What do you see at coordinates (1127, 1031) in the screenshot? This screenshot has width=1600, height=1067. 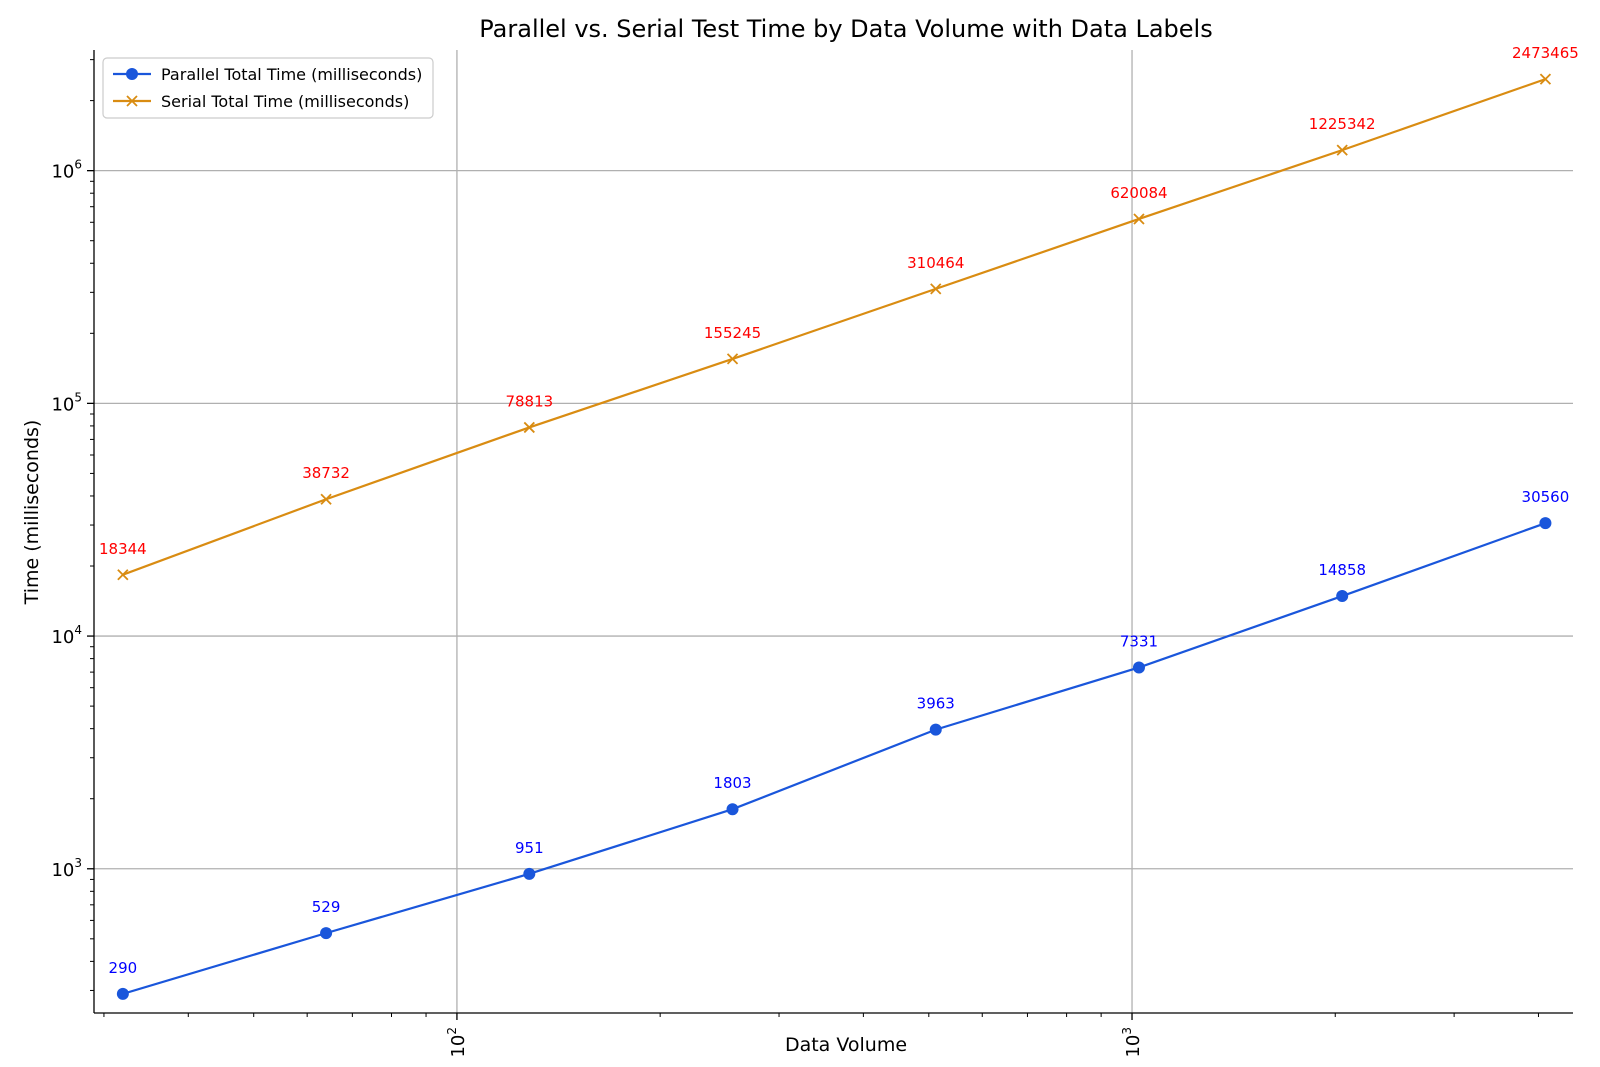 I see `x-tick-exponent: 3` at bounding box center [1127, 1031].